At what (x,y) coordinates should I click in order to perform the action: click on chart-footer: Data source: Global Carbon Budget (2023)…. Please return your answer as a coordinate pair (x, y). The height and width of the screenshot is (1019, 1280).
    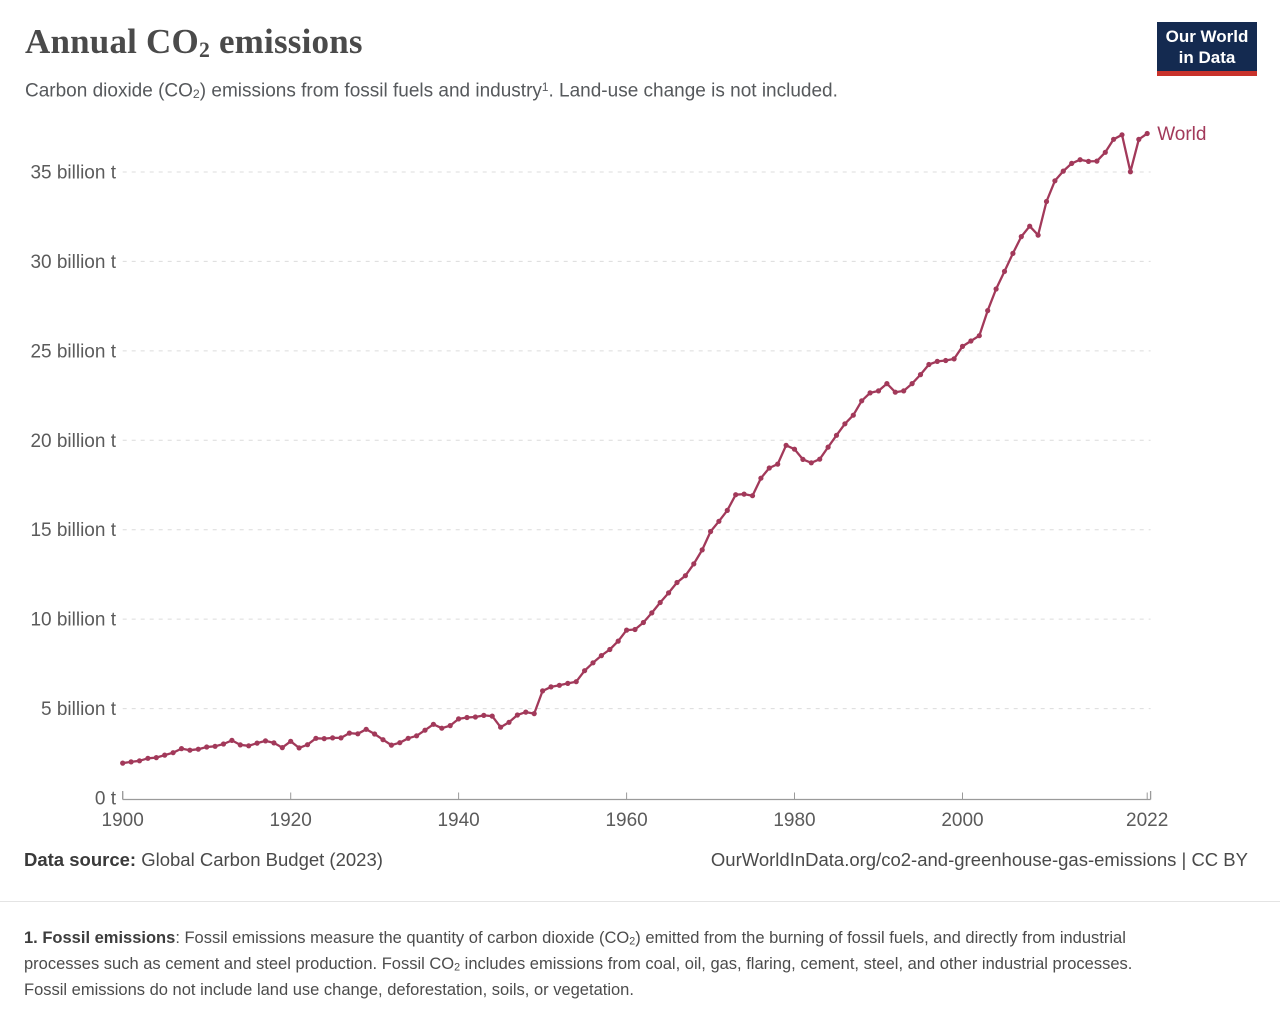
    Looking at the image, I should click on (636, 860).